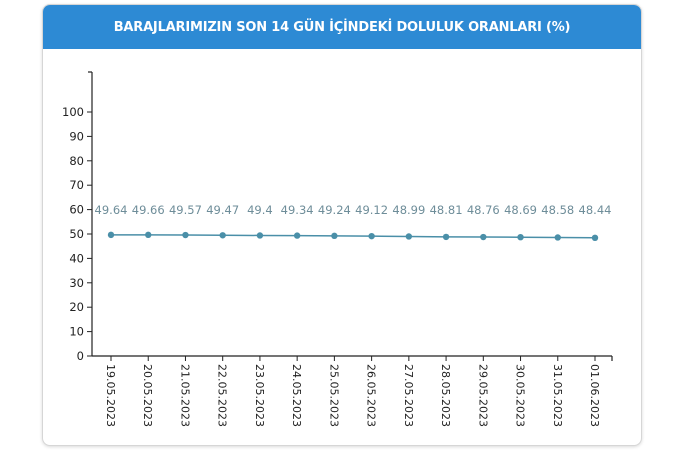 The width and height of the screenshot is (690, 450). What do you see at coordinates (557, 210) in the screenshot?
I see `data-label: 48.58` at bounding box center [557, 210].